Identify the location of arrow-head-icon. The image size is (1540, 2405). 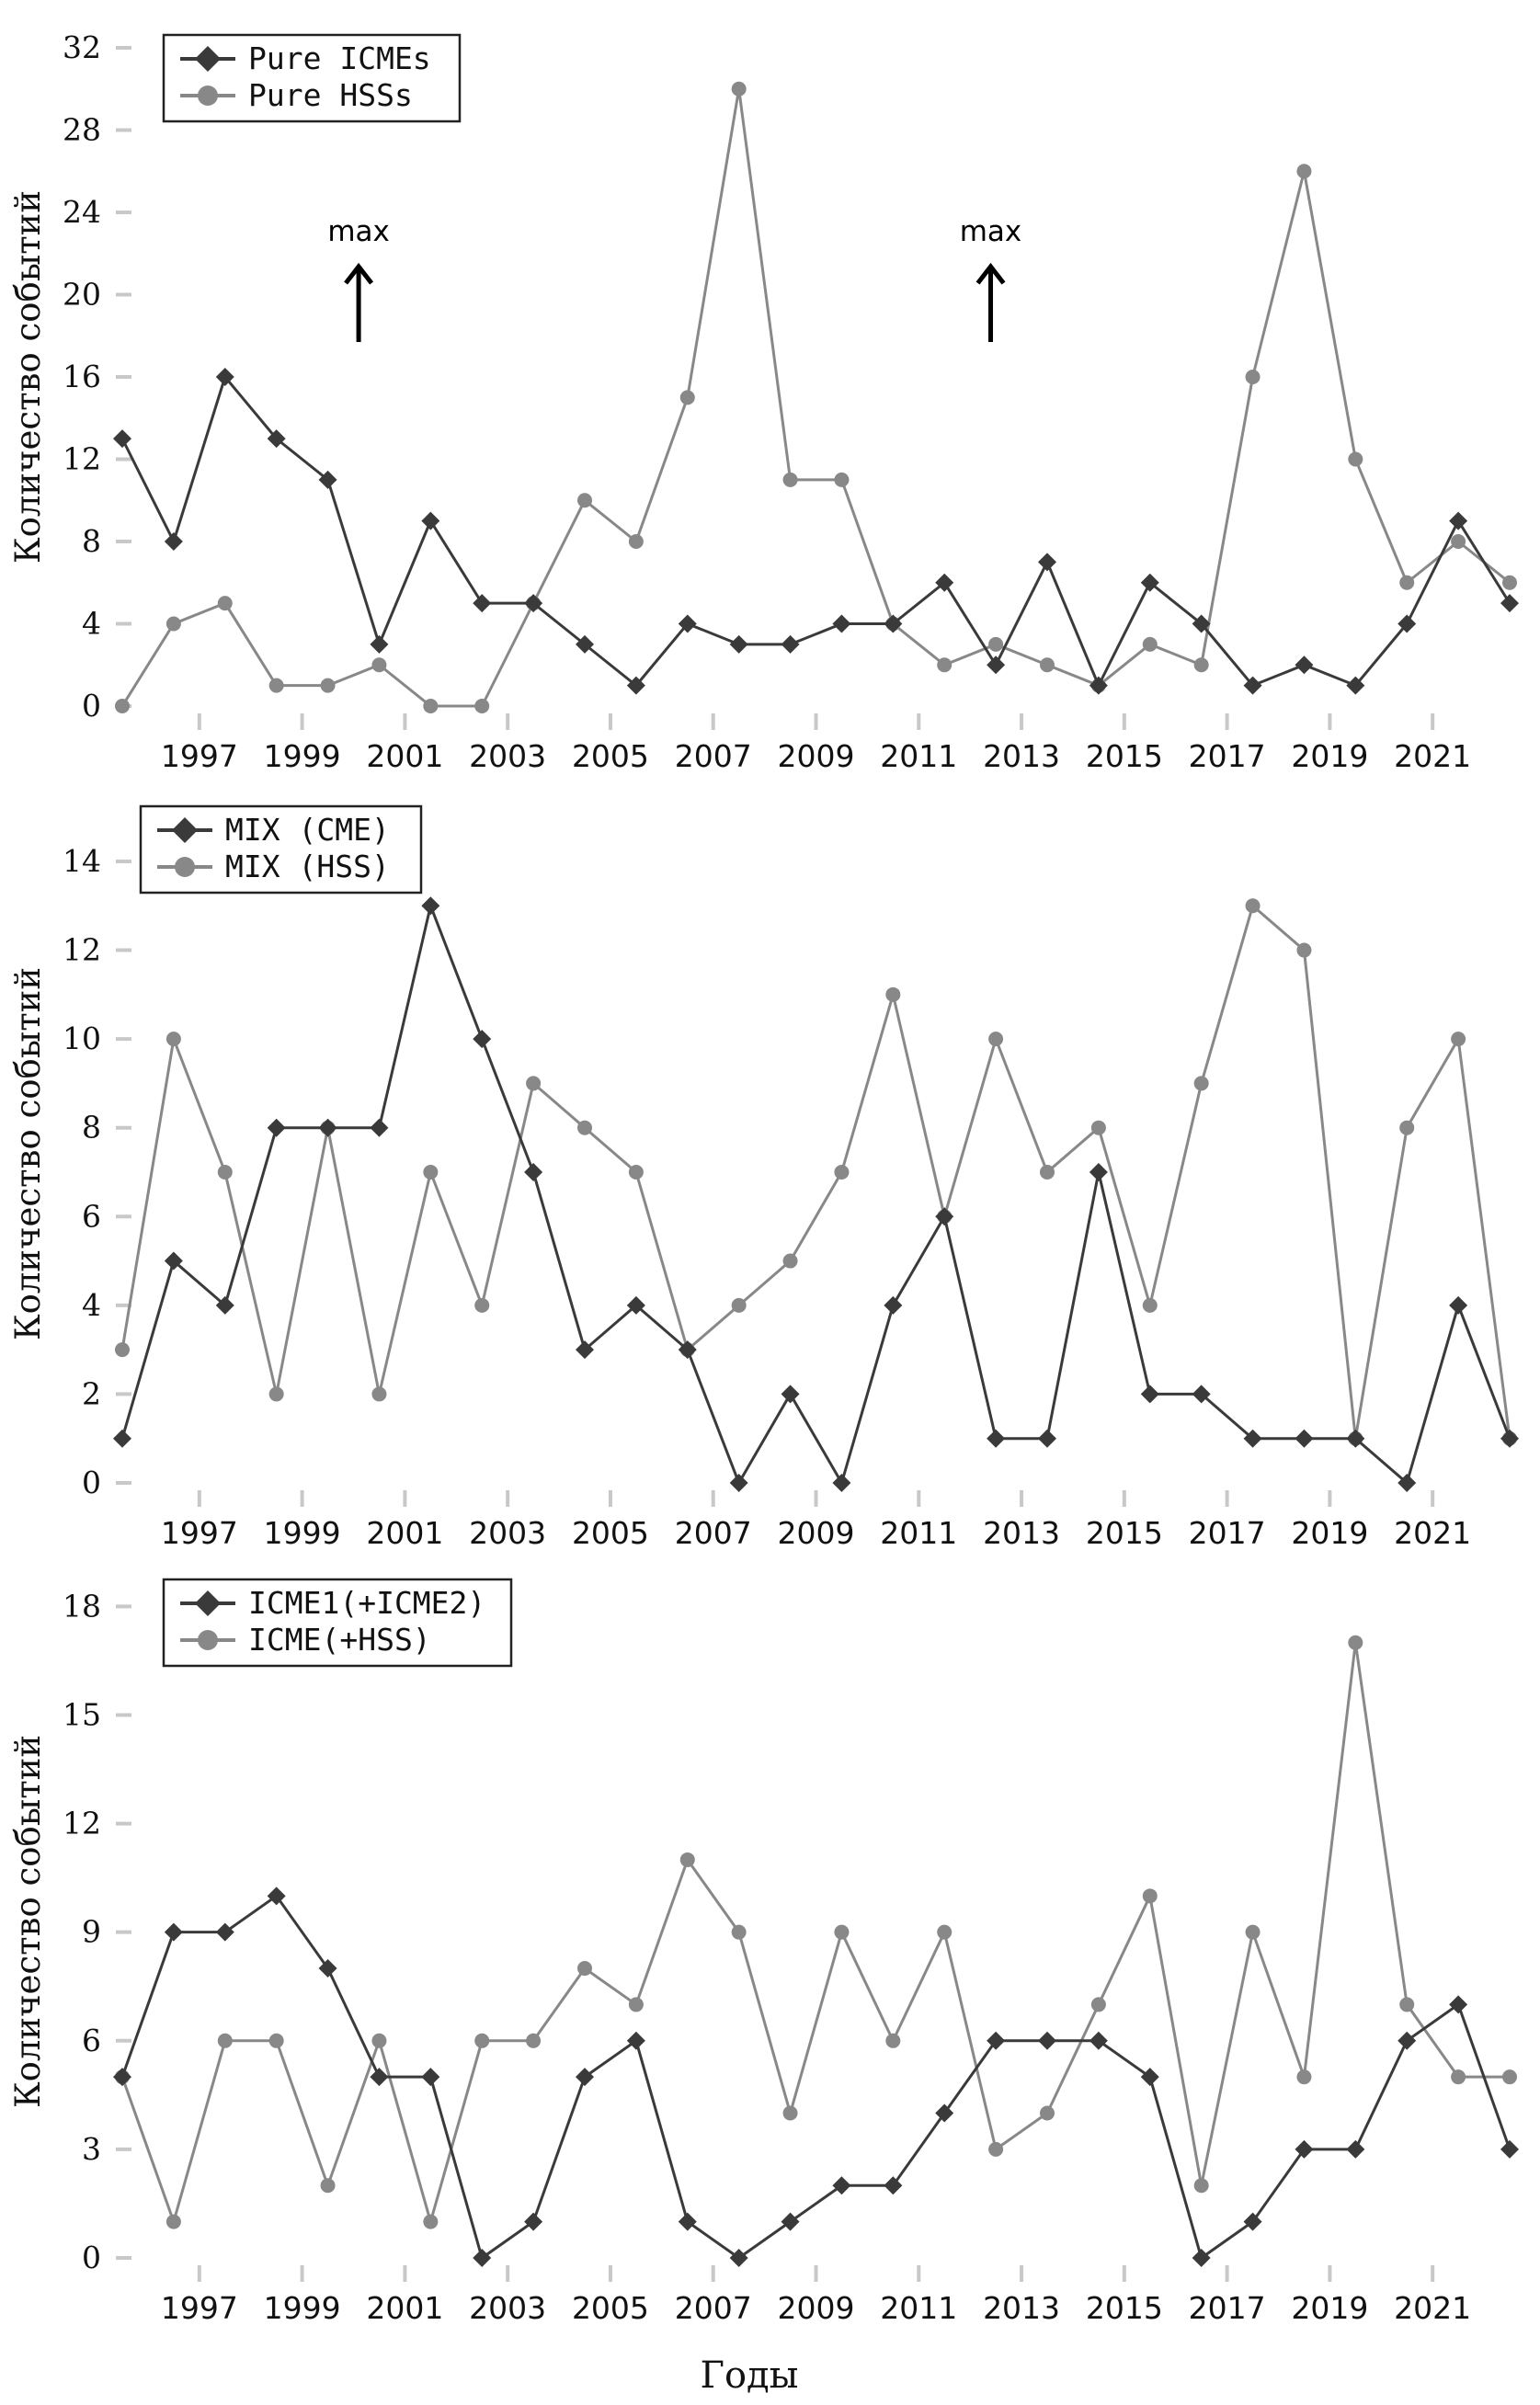
(359, 273).